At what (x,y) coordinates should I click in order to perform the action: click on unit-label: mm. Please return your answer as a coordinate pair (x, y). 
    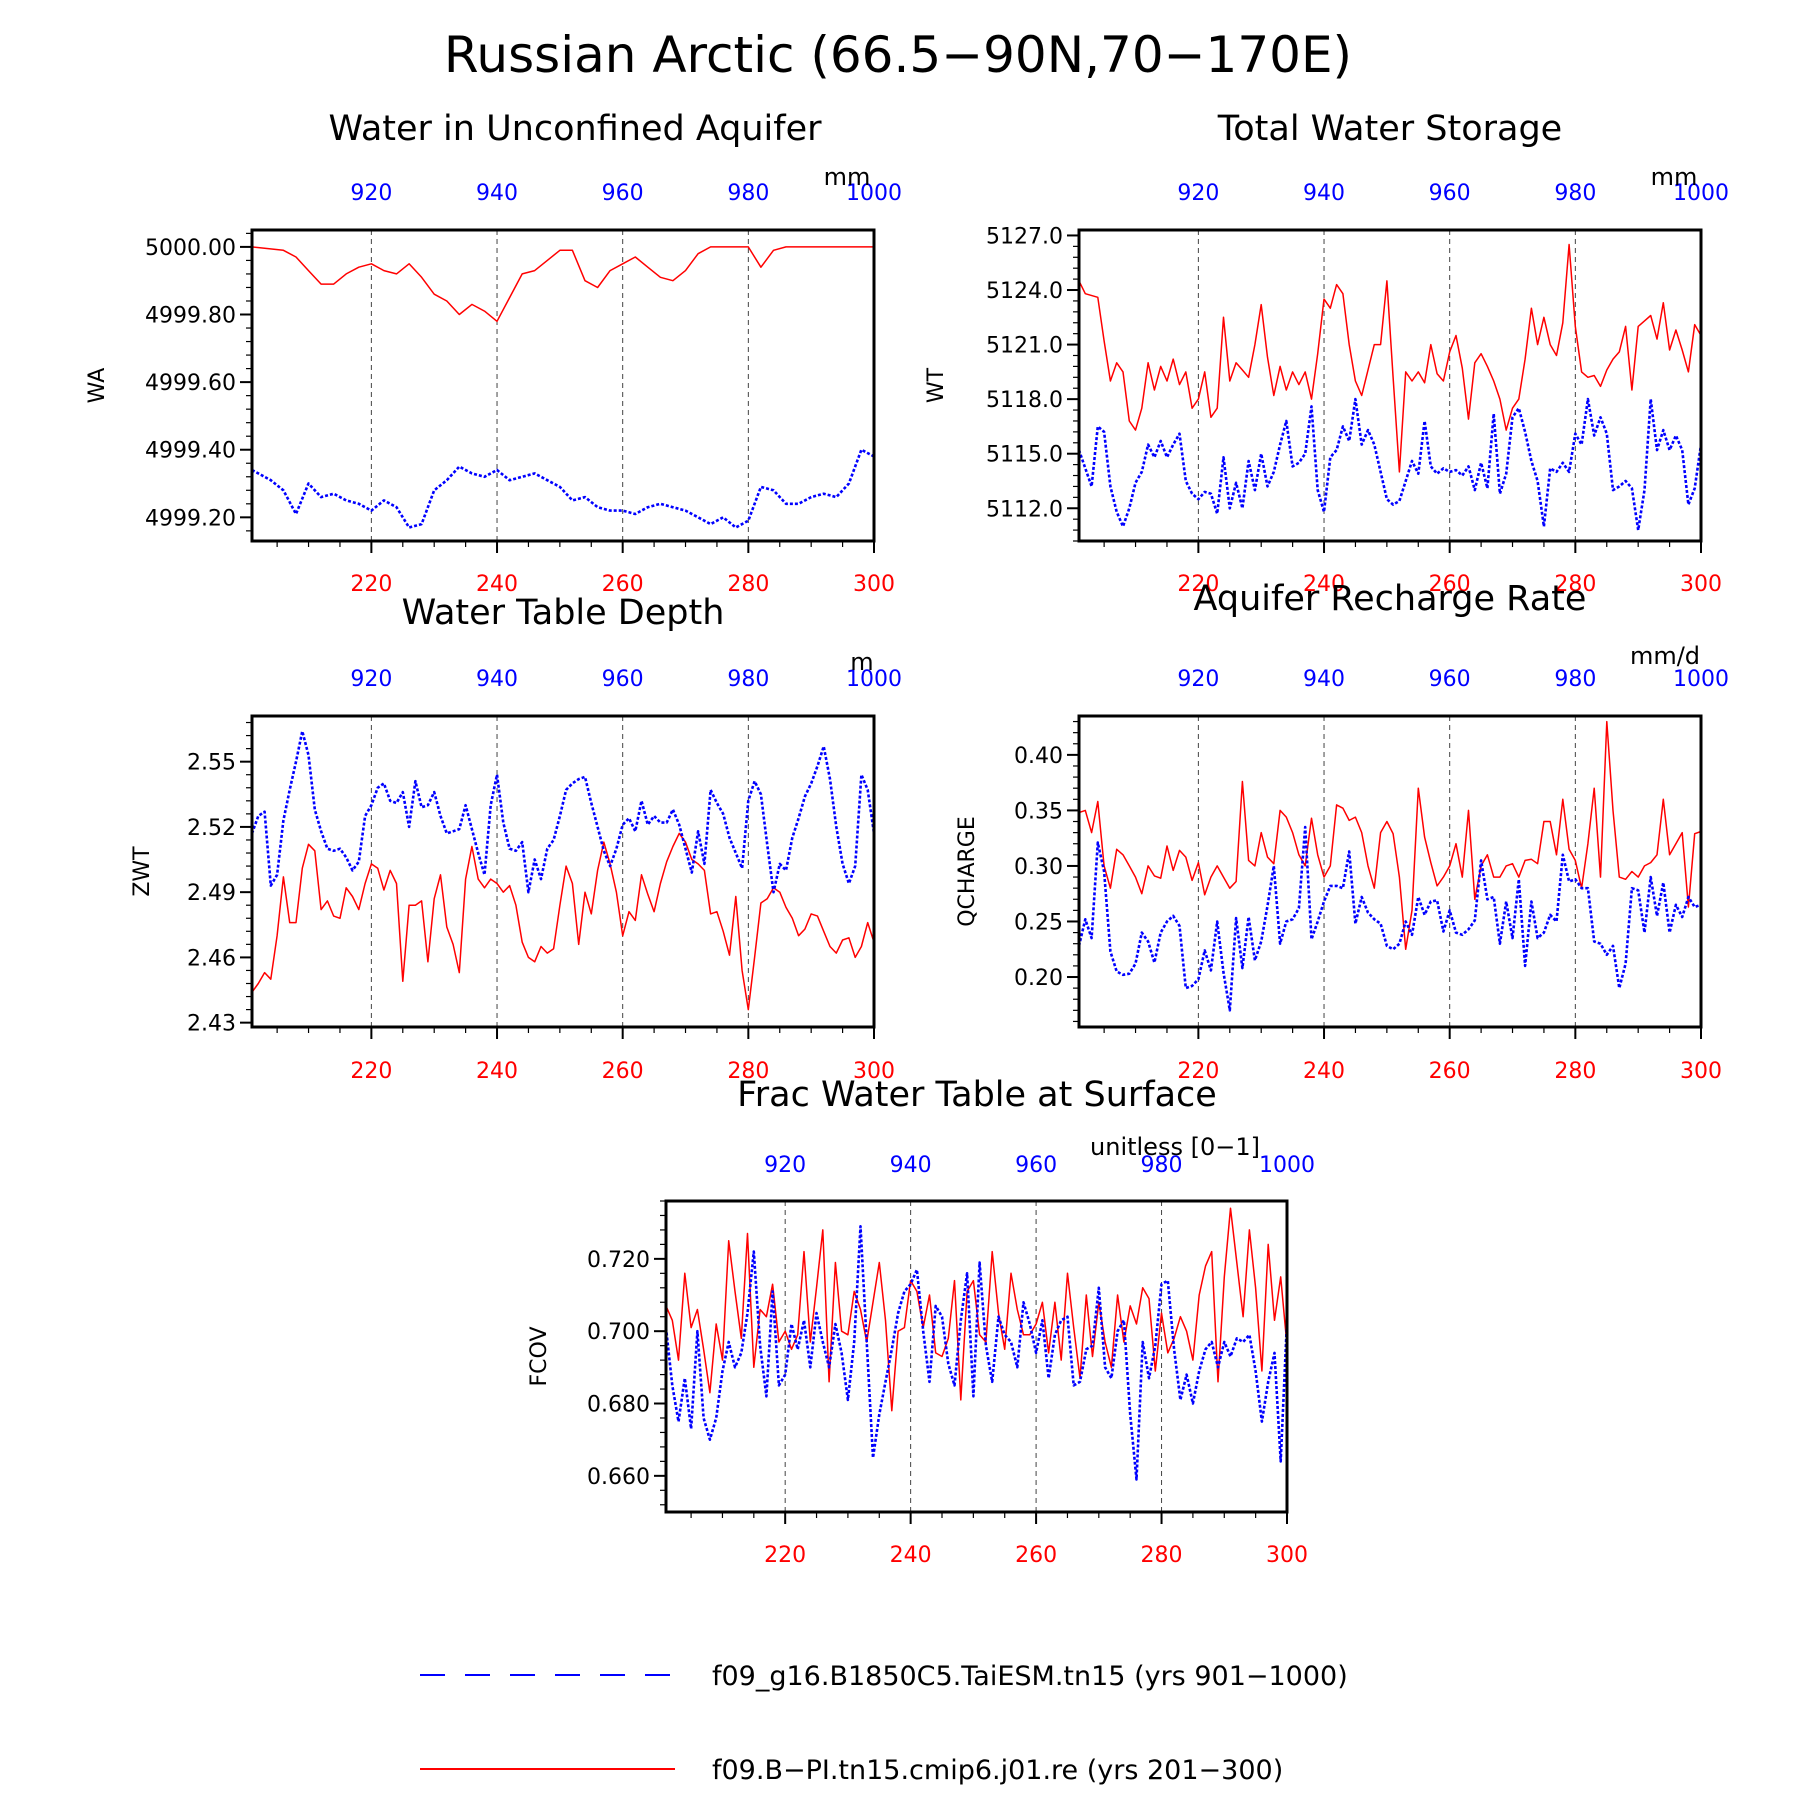
    Looking at the image, I should click on (1674, 177).